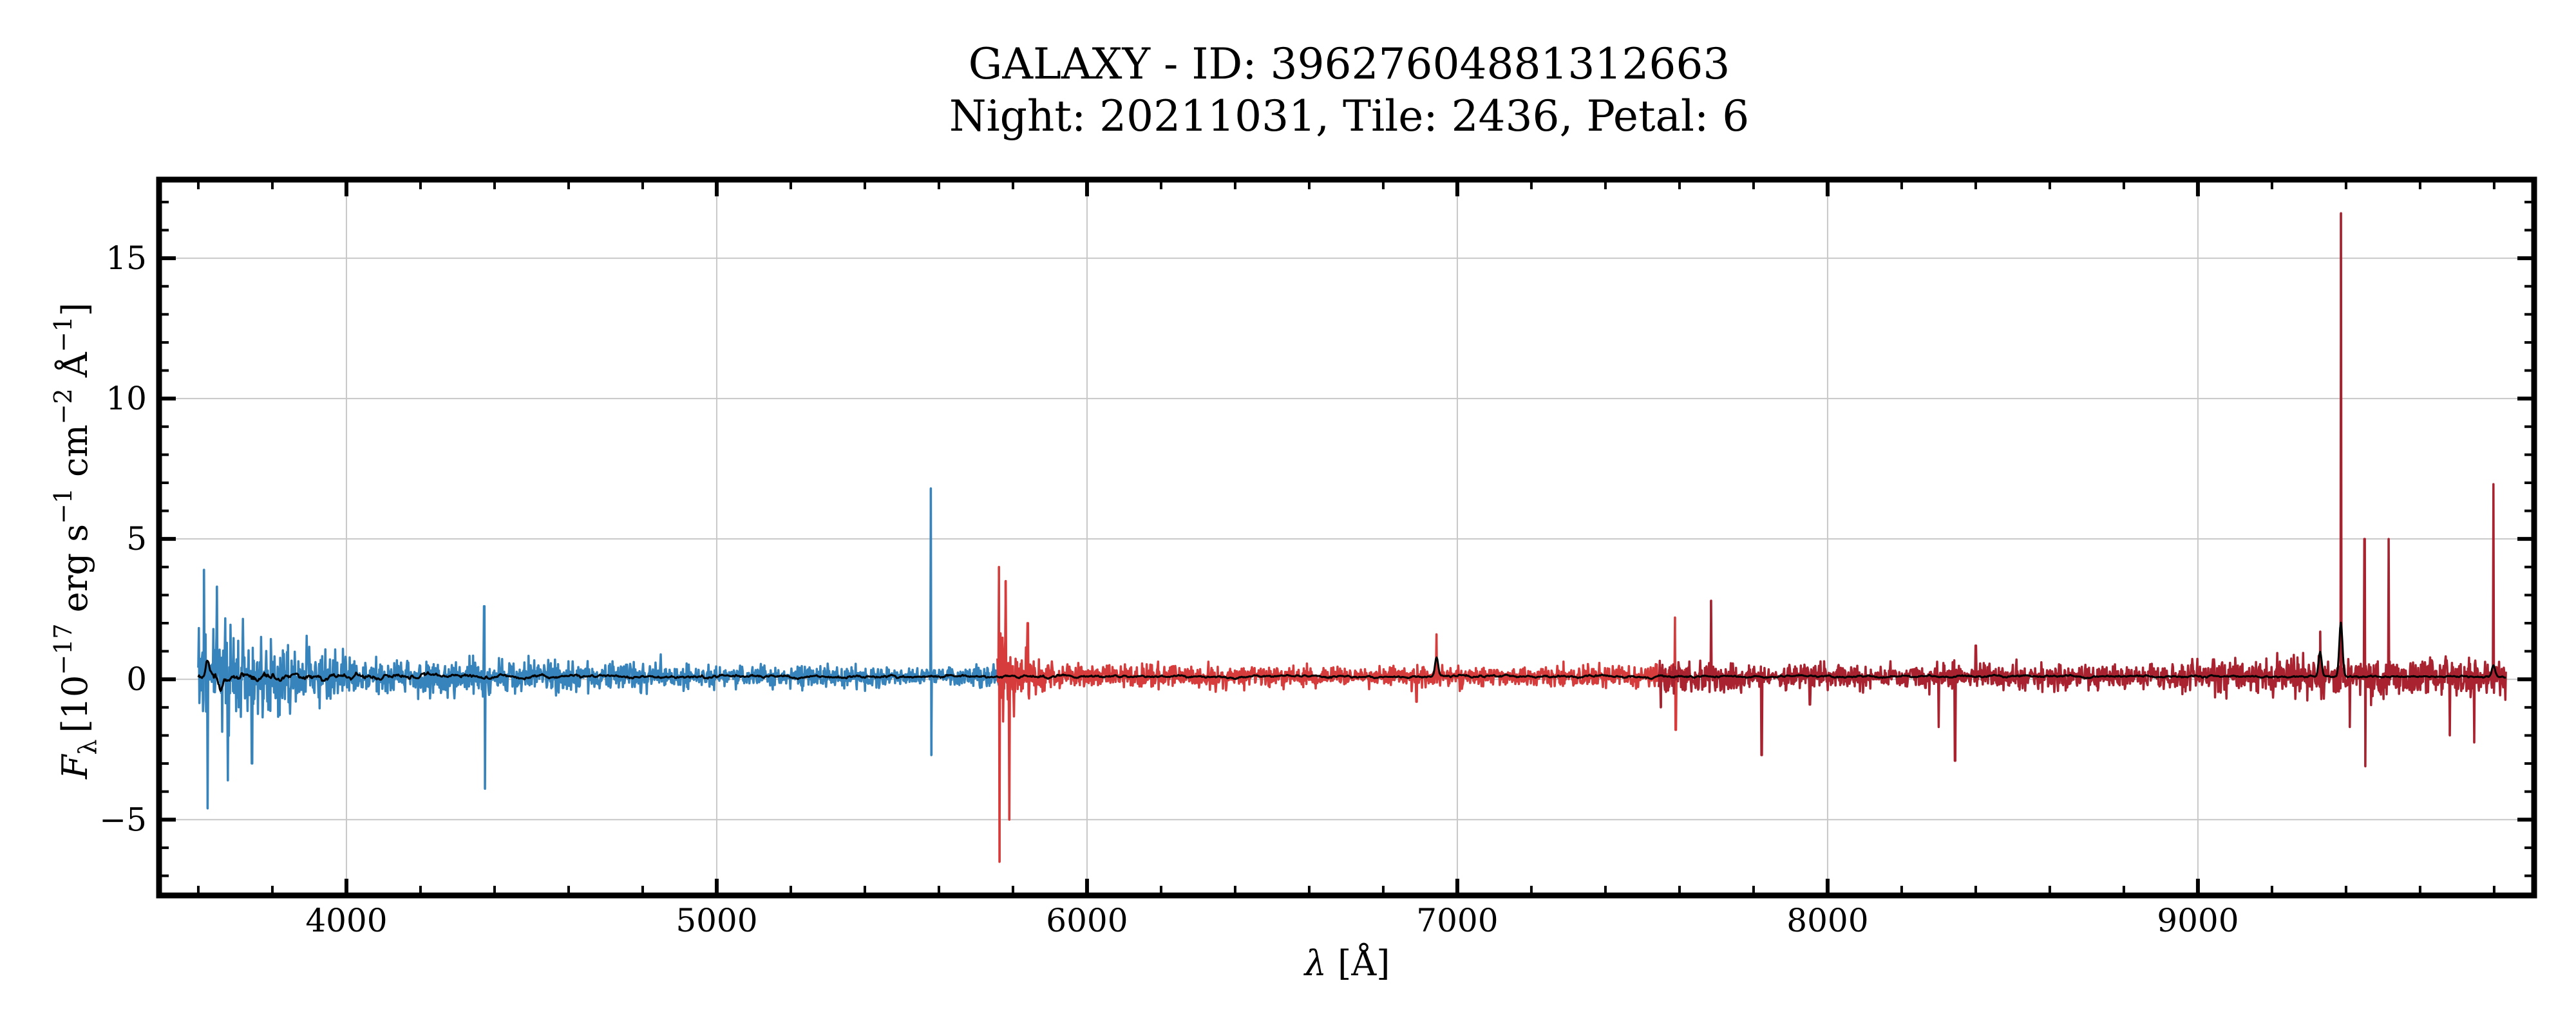 This screenshot has height=1030, width=2576. Describe the element at coordinates (1349, 116) in the screenshot. I see `chart-title-line2: Night: 20211031, Tile: 2436, Petal: 6` at that location.